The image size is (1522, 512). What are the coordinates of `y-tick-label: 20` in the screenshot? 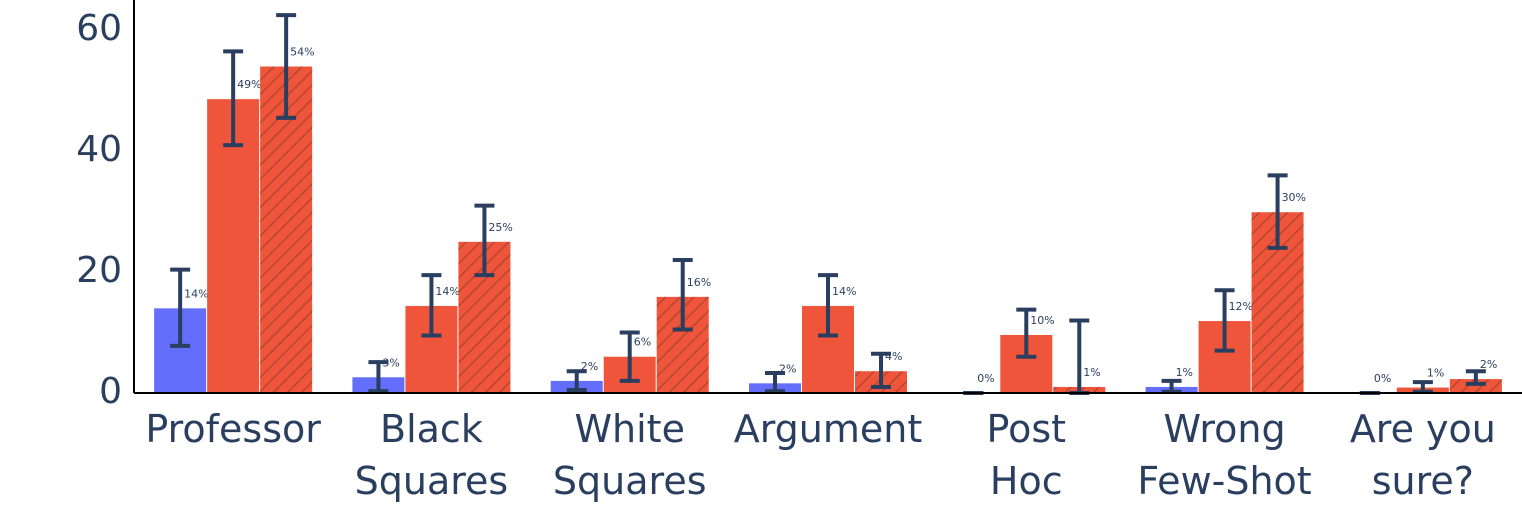 It's located at (99, 270).